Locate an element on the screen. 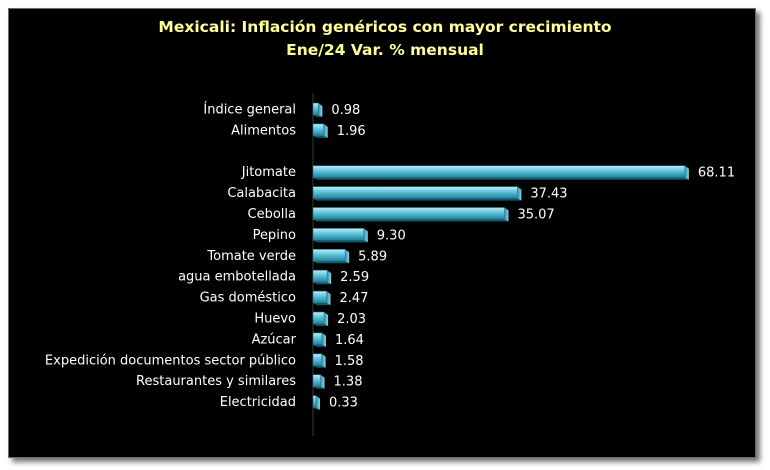 The image size is (770, 470). data-label-calabacita: 37.43 is located at coordinates (548, 194).